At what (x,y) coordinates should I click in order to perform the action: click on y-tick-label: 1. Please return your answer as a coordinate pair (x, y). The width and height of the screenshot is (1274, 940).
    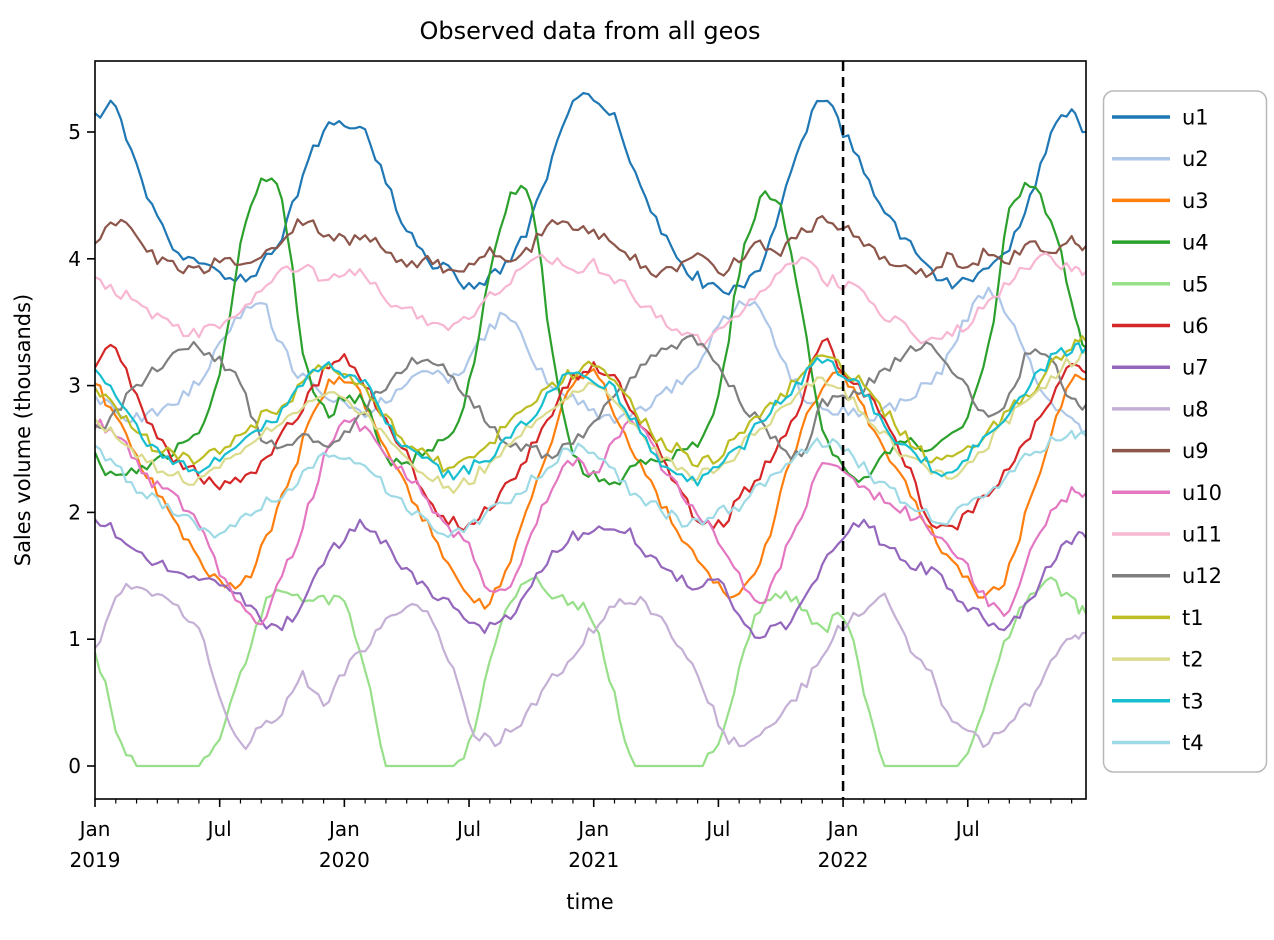
    Looking at the image, I should click on (74, 639).